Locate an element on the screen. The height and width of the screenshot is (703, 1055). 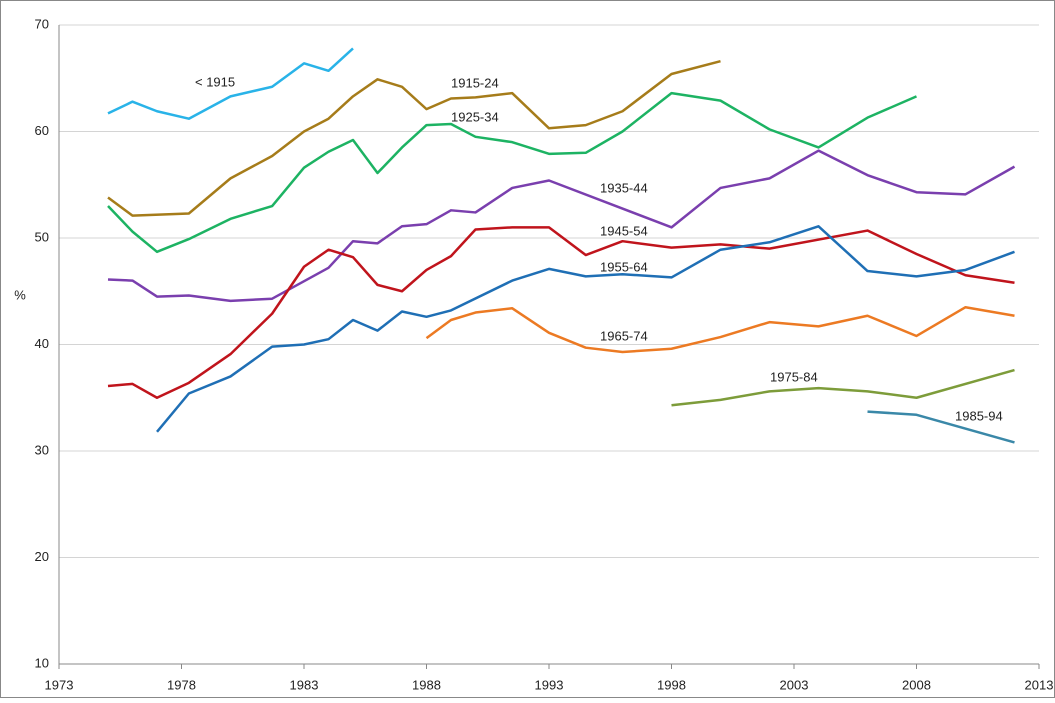
x-tick-label: 1978 is located at coordinates (181, 684).